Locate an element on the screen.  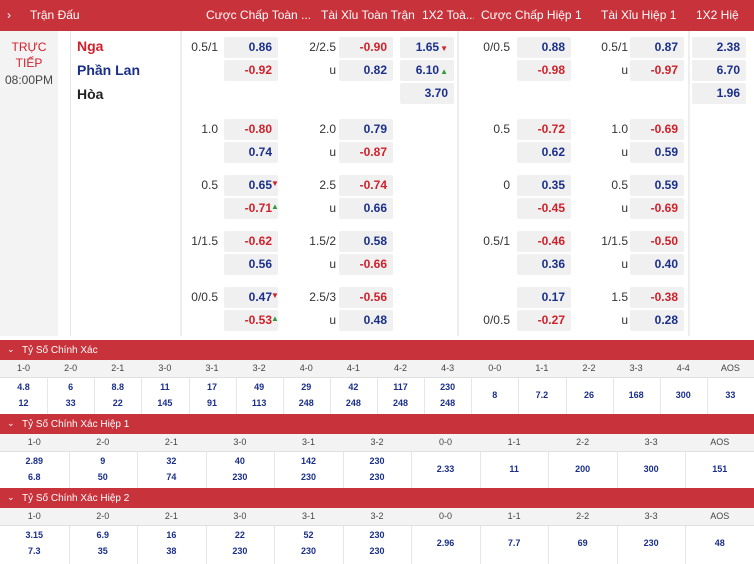
ou-under-odd: 0.66 is located at coordinates (366, 208).